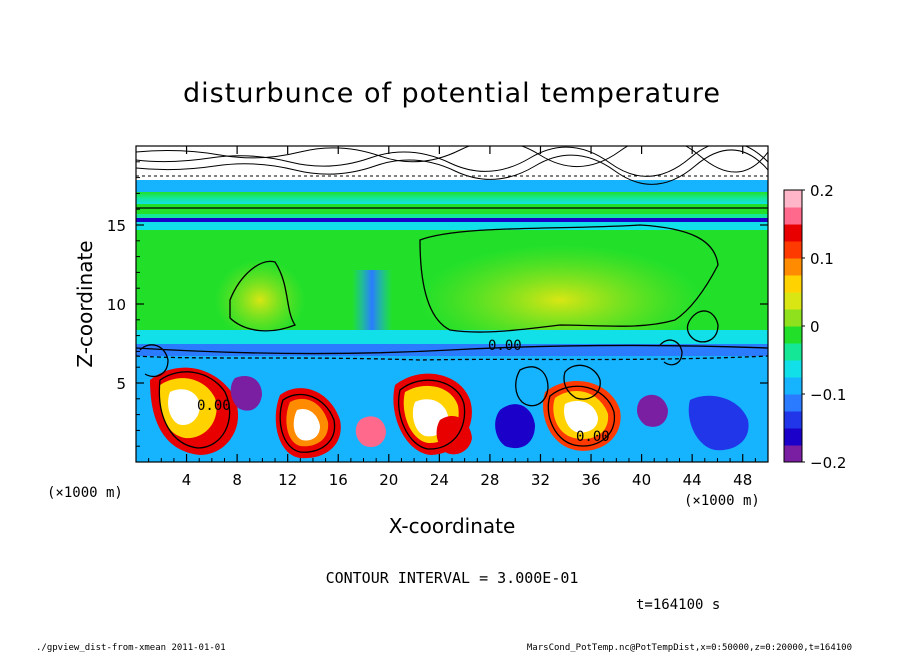 This screenshot has width=904, height=654. Describe the element at coordinates (116, 226) in the screenshot. I see `y-tick-label: 15` at that location.